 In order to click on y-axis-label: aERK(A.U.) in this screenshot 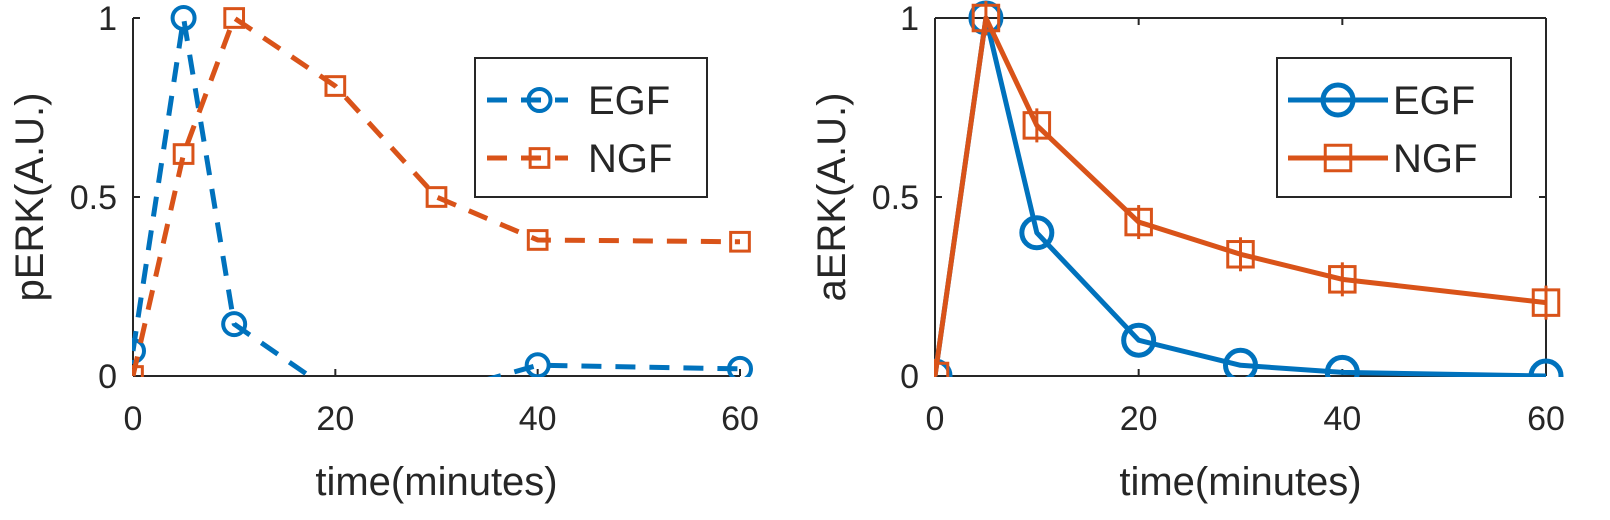, I will do `click(832, 197)`.